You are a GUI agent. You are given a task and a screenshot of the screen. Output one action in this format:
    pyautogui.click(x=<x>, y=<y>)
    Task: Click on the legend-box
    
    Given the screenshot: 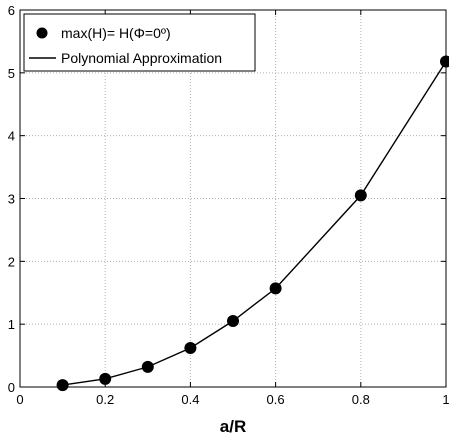 What is the action you would take?
    pyautogui.click(x=139, y=42)
    